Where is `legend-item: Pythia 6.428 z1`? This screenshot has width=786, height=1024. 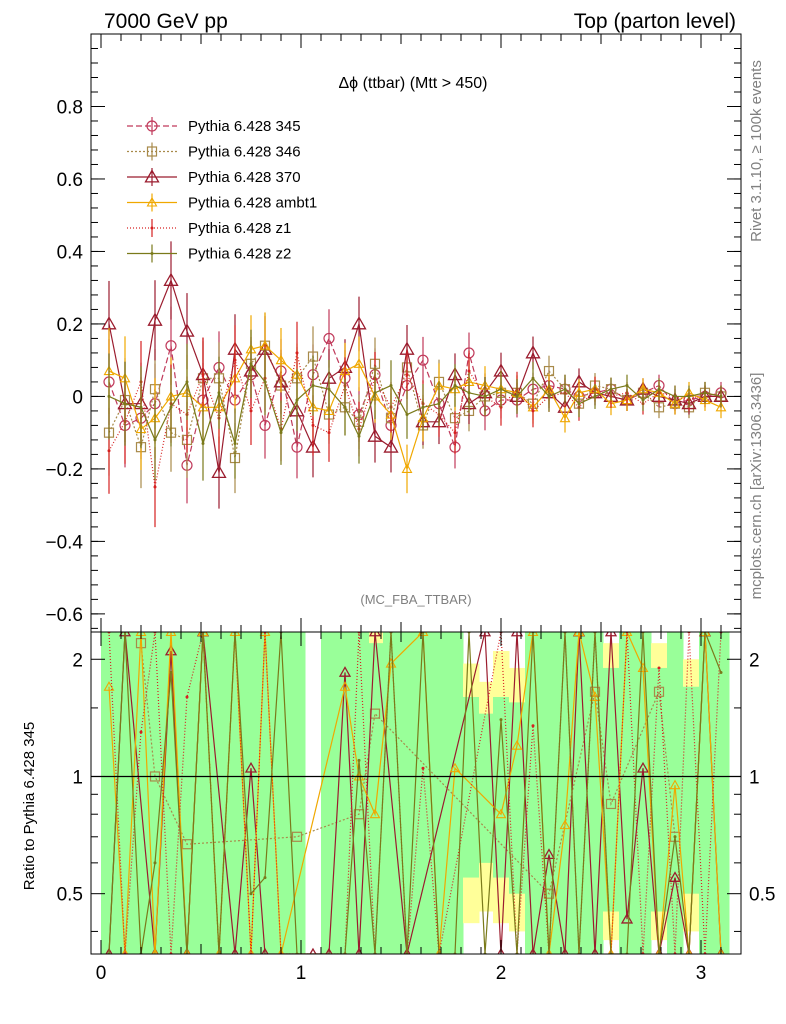 legend-item: Pythia 6.428 z1 is located at coordinates (209, 228).